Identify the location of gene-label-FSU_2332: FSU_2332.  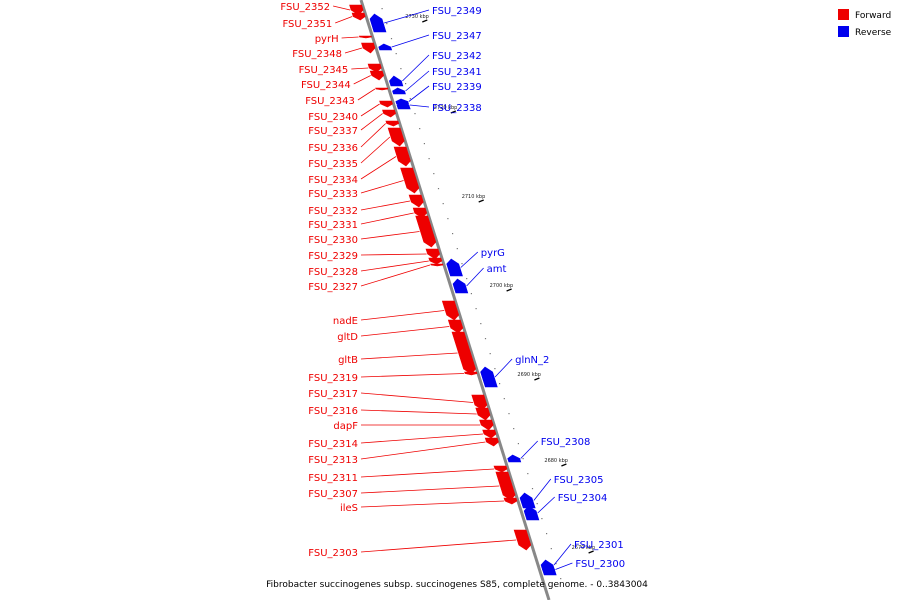
(333, 211).